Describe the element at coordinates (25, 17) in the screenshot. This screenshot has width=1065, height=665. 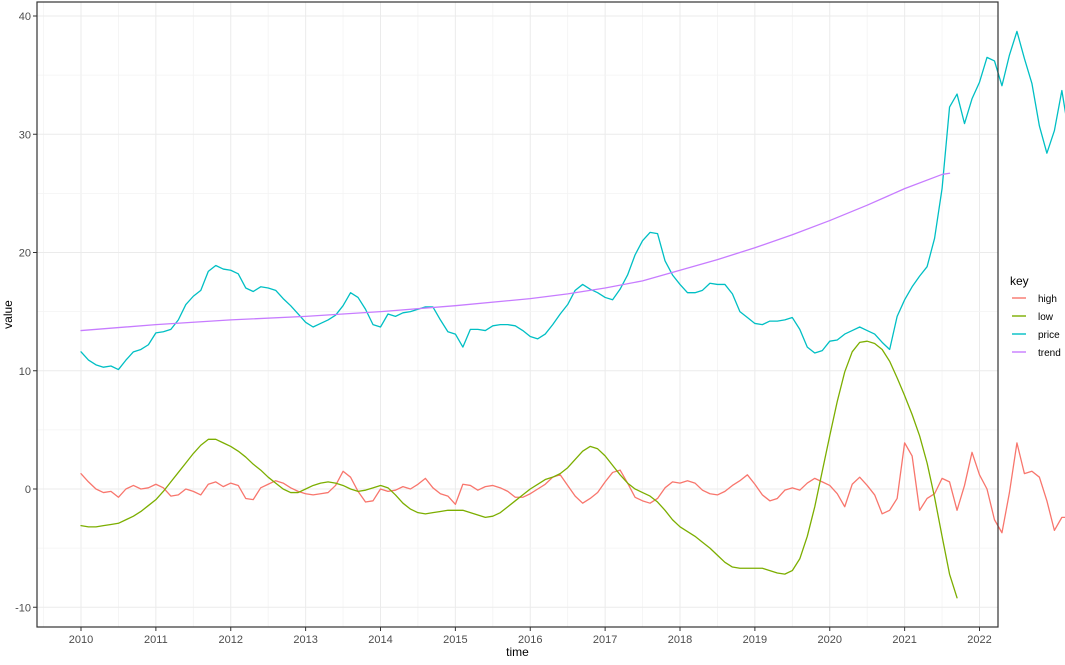
I see `y-tick-label: 40` at that location.